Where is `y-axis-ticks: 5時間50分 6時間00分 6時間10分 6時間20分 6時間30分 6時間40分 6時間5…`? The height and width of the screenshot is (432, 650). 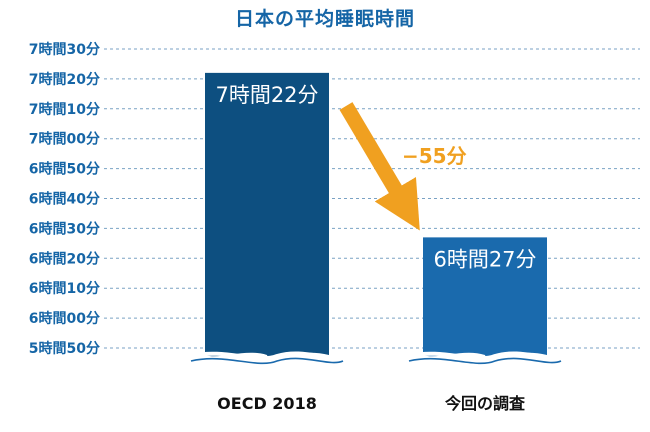 y-axis-ticks: 5時間50分 6時間00分 6時間10分 6時間20分 6時間30分 6時間40分 6時間5… is located at coordinates (64, 199).